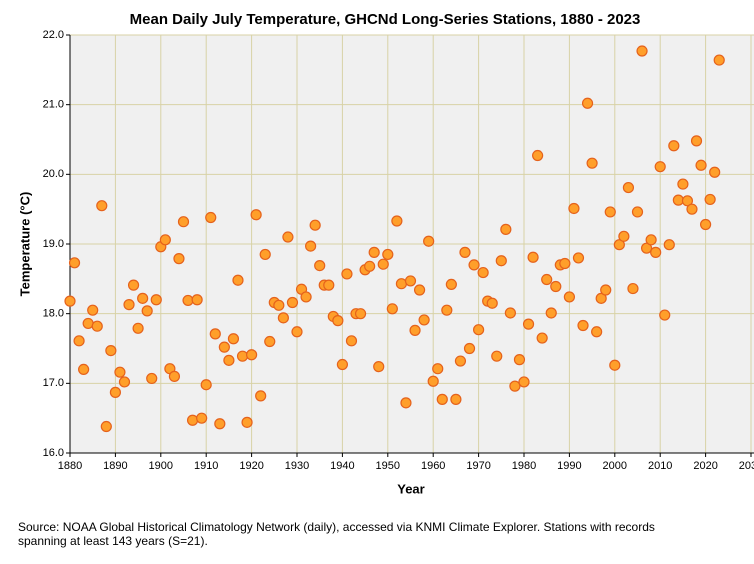 This screenshot has width=754, height=564. Describe the element at coordinates (251, 466) in the screenshot. I see `x-tick-label: 1920` at that location.